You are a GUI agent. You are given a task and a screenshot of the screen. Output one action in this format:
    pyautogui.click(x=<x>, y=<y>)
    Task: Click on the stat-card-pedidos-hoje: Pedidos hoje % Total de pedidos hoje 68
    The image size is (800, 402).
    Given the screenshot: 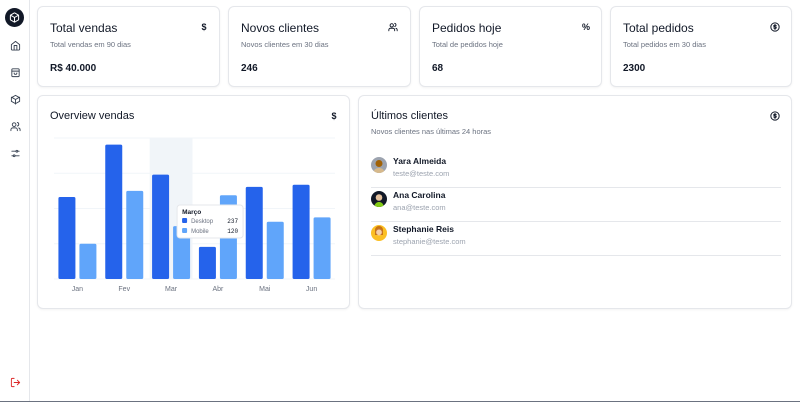 What is the action you would take?
    pyautogui.click(x=510, y=46)
    